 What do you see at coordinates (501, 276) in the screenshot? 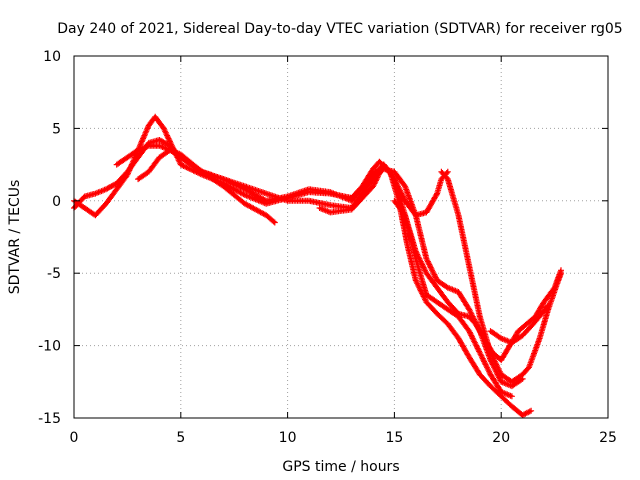
I see `series-s6` at bounding box center [501, 276].